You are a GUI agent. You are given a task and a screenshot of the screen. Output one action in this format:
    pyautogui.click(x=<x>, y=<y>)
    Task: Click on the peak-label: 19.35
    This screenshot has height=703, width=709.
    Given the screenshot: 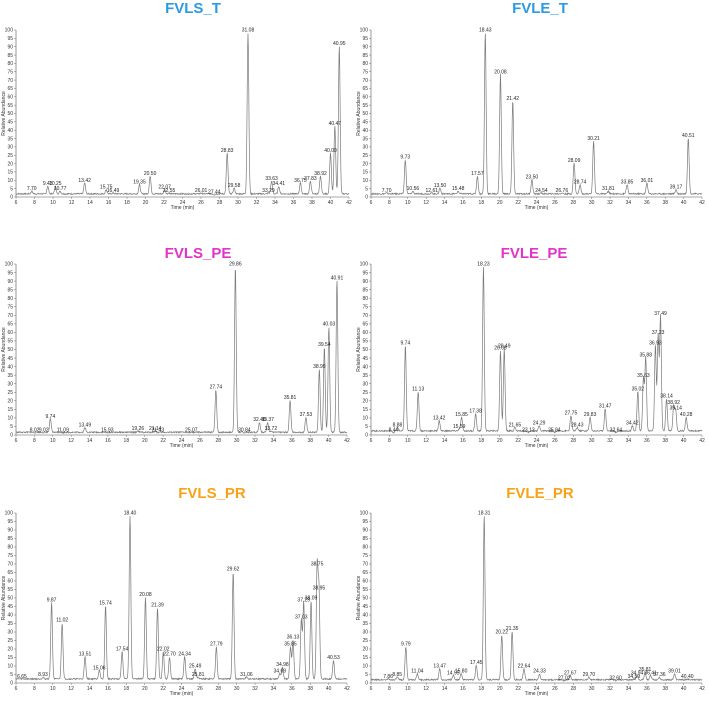 What is the action you would take?
    pyautogui.click(x=139, y=183)
    